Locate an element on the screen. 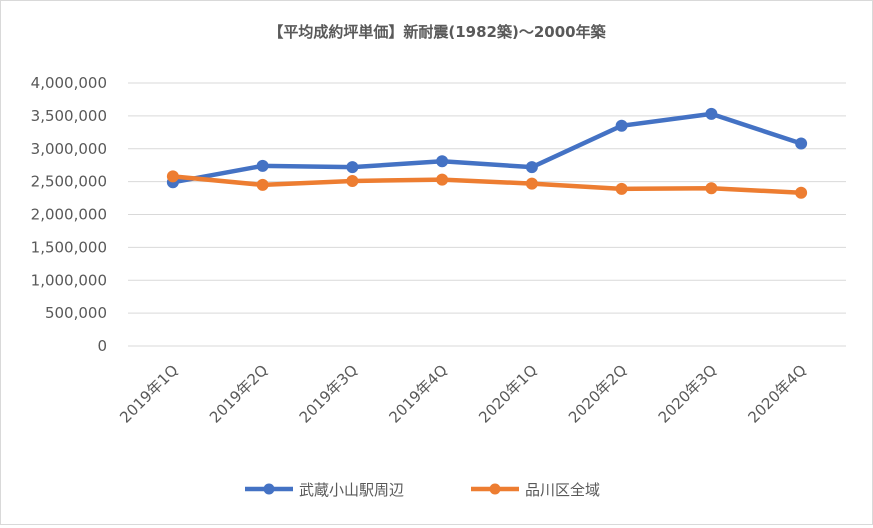 This screenshot has width=873, height=528. y-tick-label: 500,000 is located at coordinates (76, 313).